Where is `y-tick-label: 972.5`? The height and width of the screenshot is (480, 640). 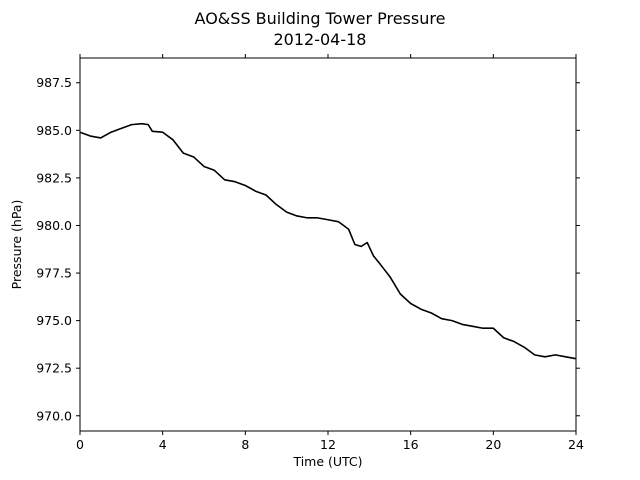 y-tick-label: 972.5 is located at coordinates (54, 368).